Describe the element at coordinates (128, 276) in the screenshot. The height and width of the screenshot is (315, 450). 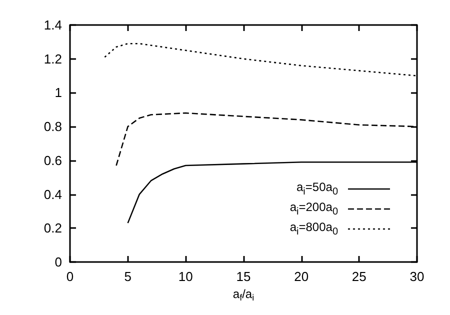
I see `x-tick-label: 5` at that location.